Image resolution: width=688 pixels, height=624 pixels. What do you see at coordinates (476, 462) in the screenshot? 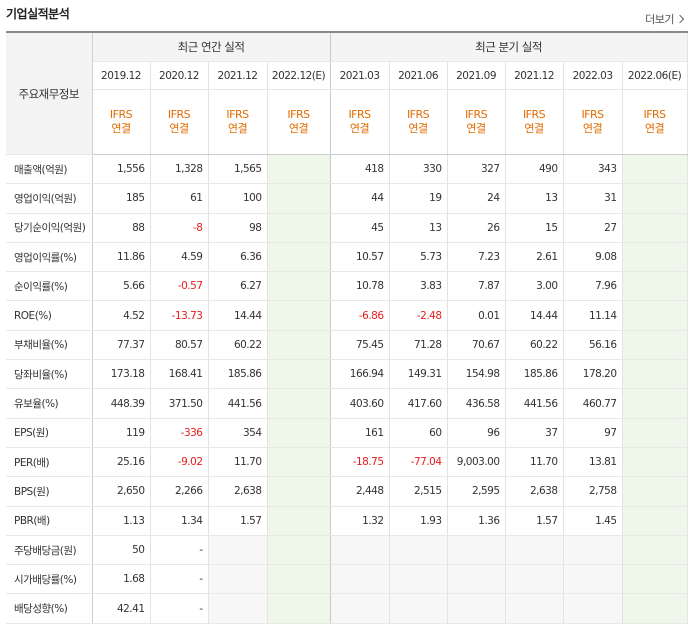
I see `value-cell: 9,003.00` at bounding box center [476, 462].